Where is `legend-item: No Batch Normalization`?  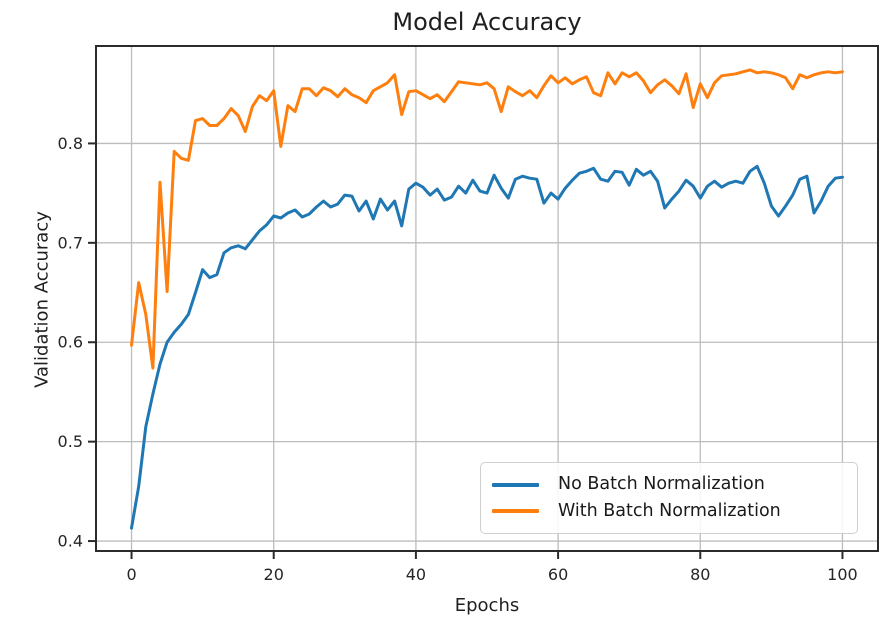
legend-item: No Batch Normalization is located at coordinates (674, 484).